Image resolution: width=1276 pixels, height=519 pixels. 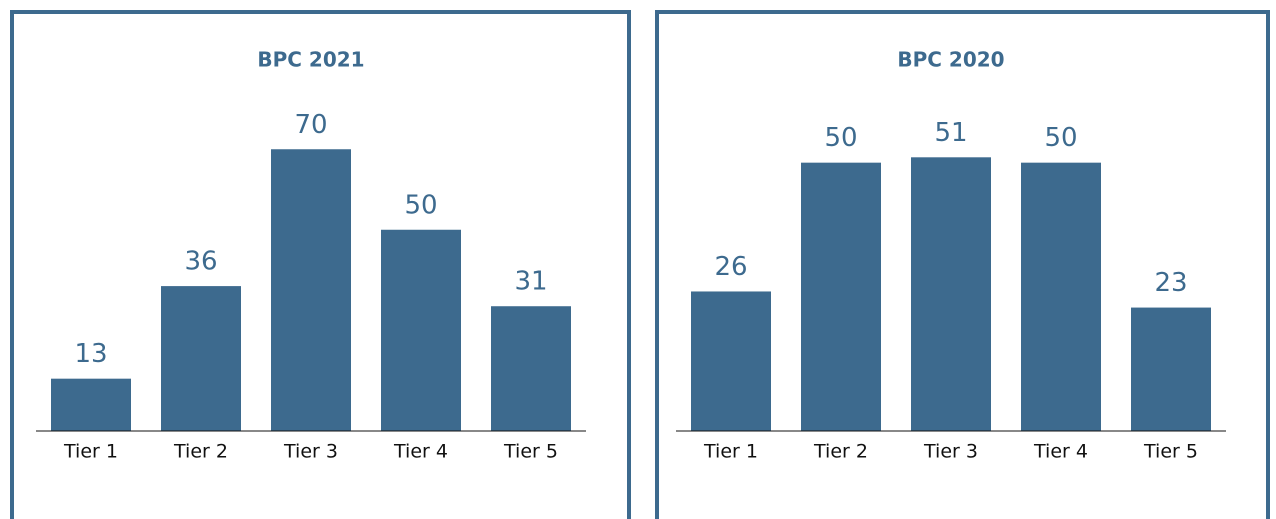 What do you see at coordinates (310, 125) in the screenshot?
I see `value-label: 70` at bounding box center [310, 125].